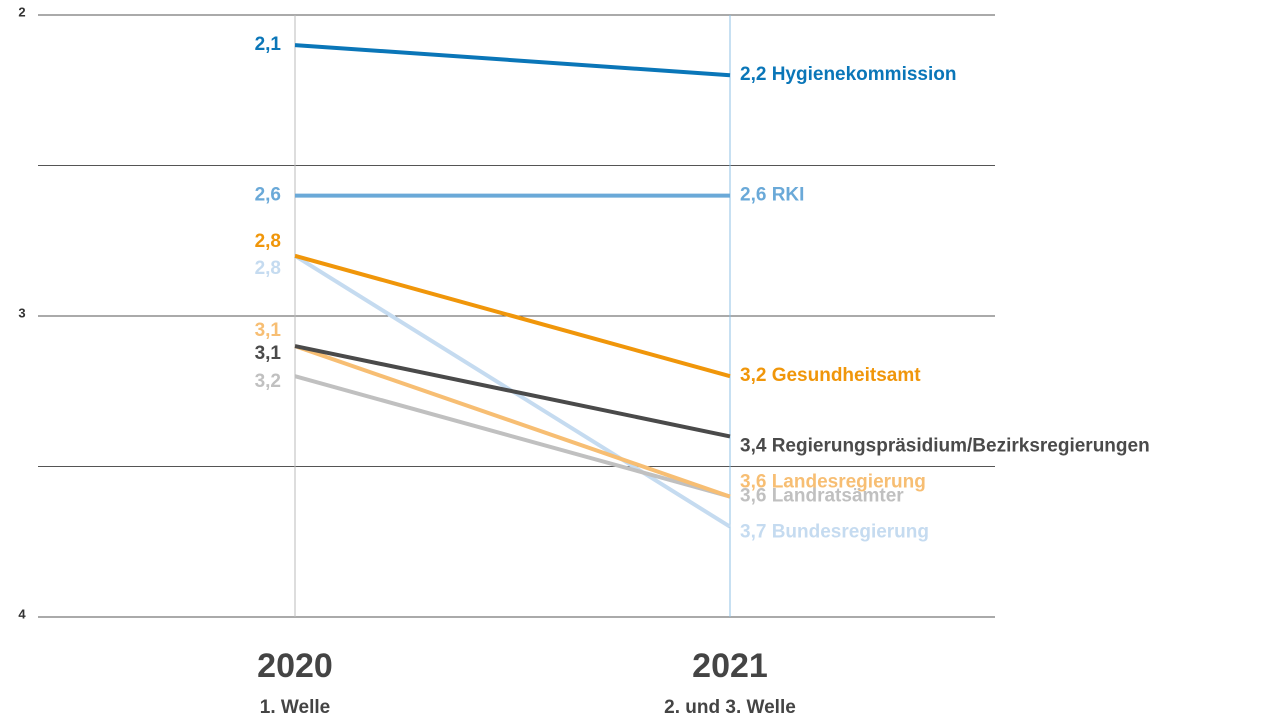 This screenshot has height=719, width=1261. Describe the element at coordinates (847, 375) in the screenshot. I see `series-name: Gesundheitsamt` at that location.